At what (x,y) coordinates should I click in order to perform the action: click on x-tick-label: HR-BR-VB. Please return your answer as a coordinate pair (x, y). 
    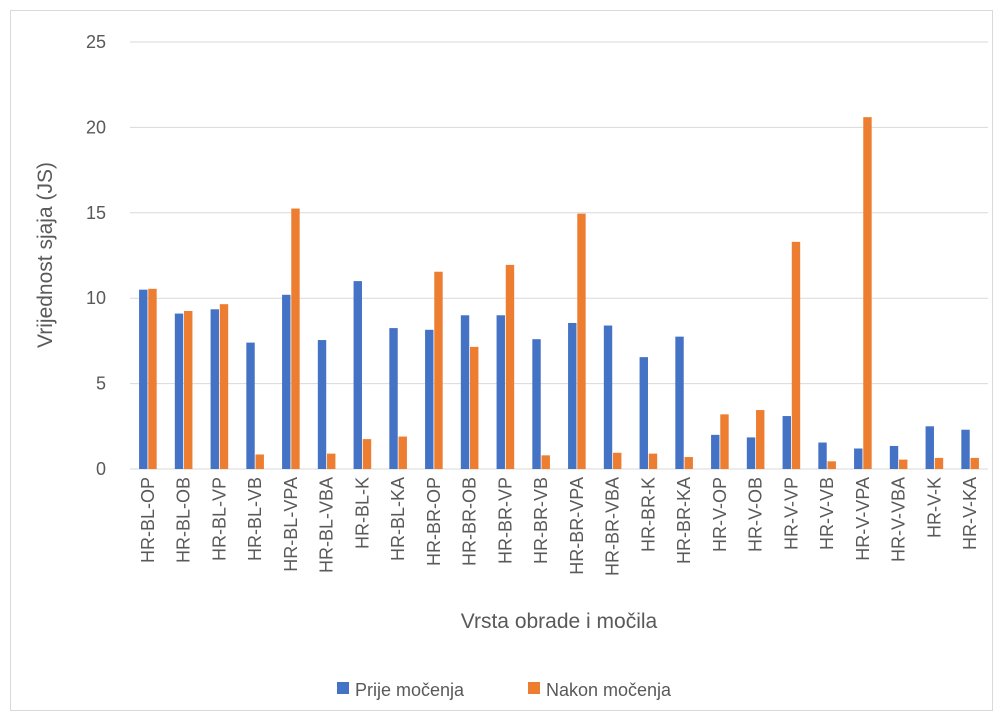
    Looking at the image, I should click on (541, 520).